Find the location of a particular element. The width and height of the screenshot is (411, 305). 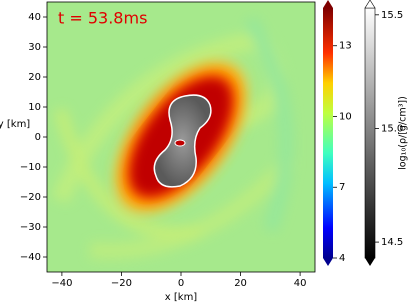

colorbar-tick-label: 7 is located at coordinates (342, 187).